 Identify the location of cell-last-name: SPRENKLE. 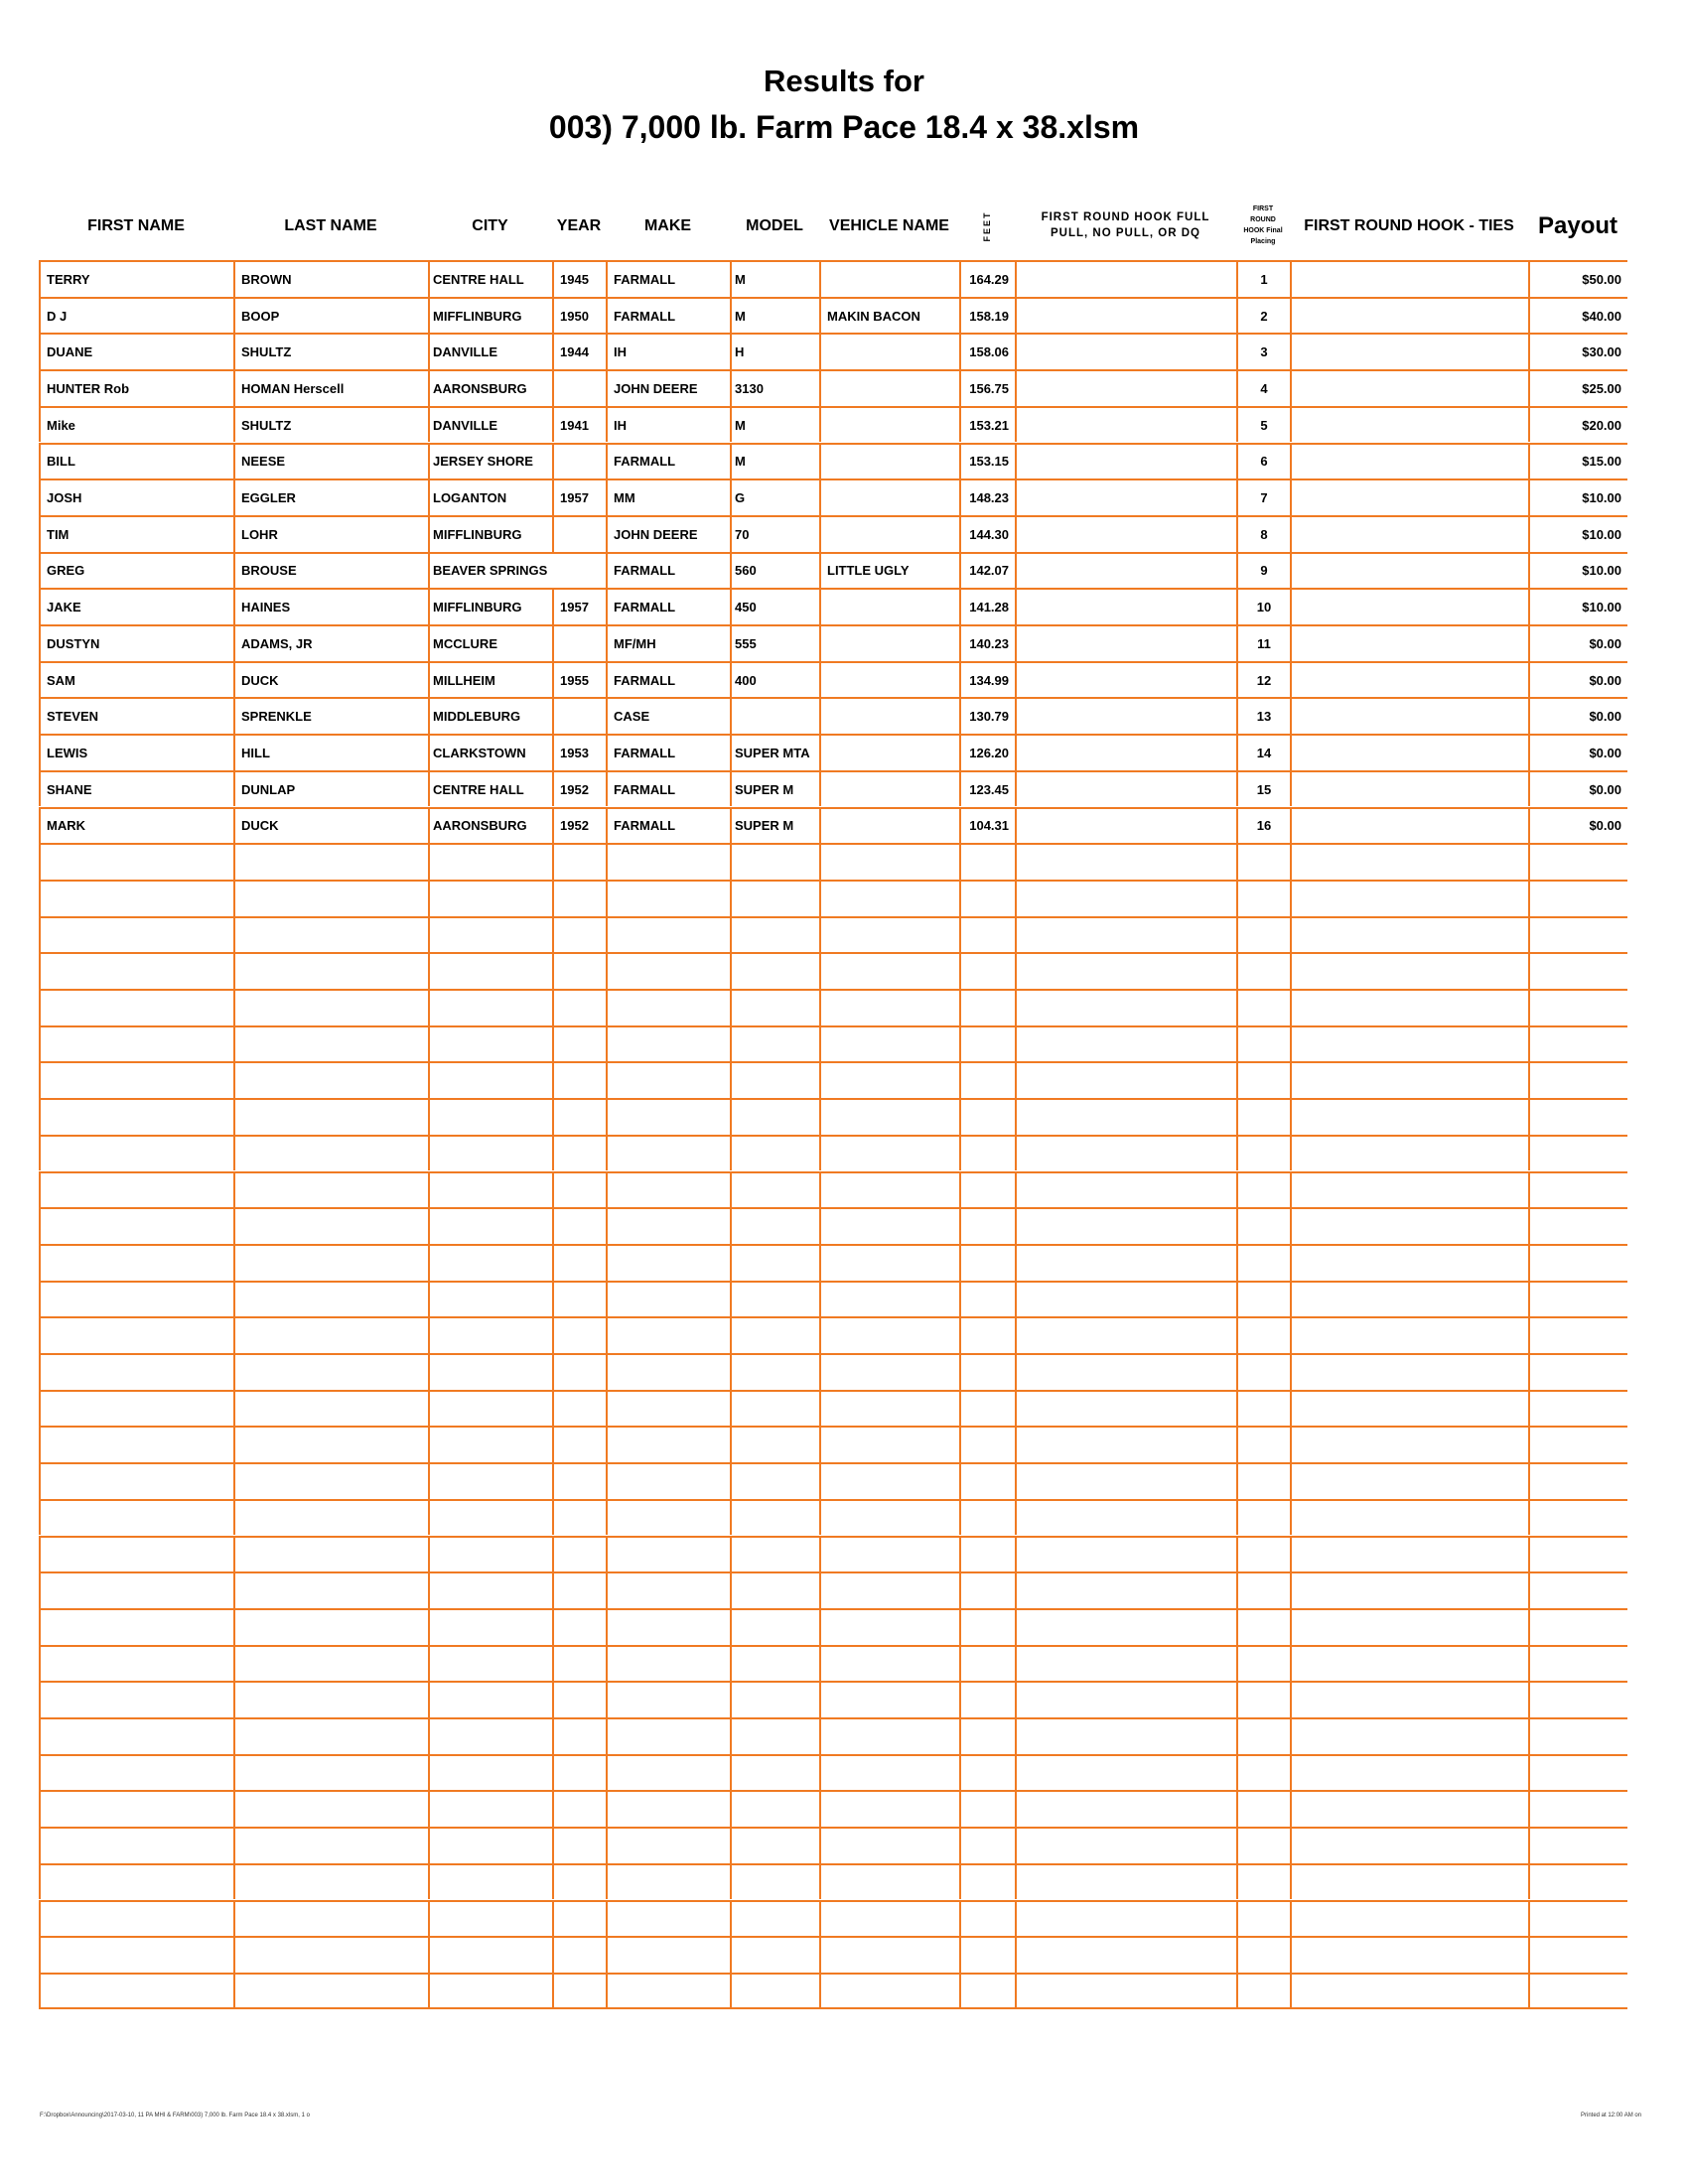
(330, 717).